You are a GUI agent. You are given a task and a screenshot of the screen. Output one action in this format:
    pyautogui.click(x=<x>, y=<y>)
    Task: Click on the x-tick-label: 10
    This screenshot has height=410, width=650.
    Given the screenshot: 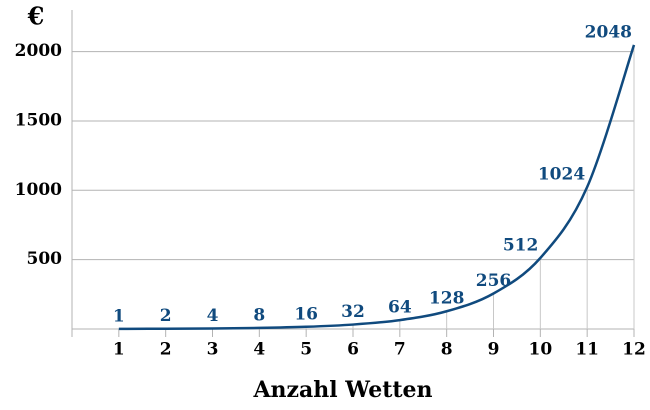 What is the action you would take?
    pyautogui.click(x=540, y=350)
    